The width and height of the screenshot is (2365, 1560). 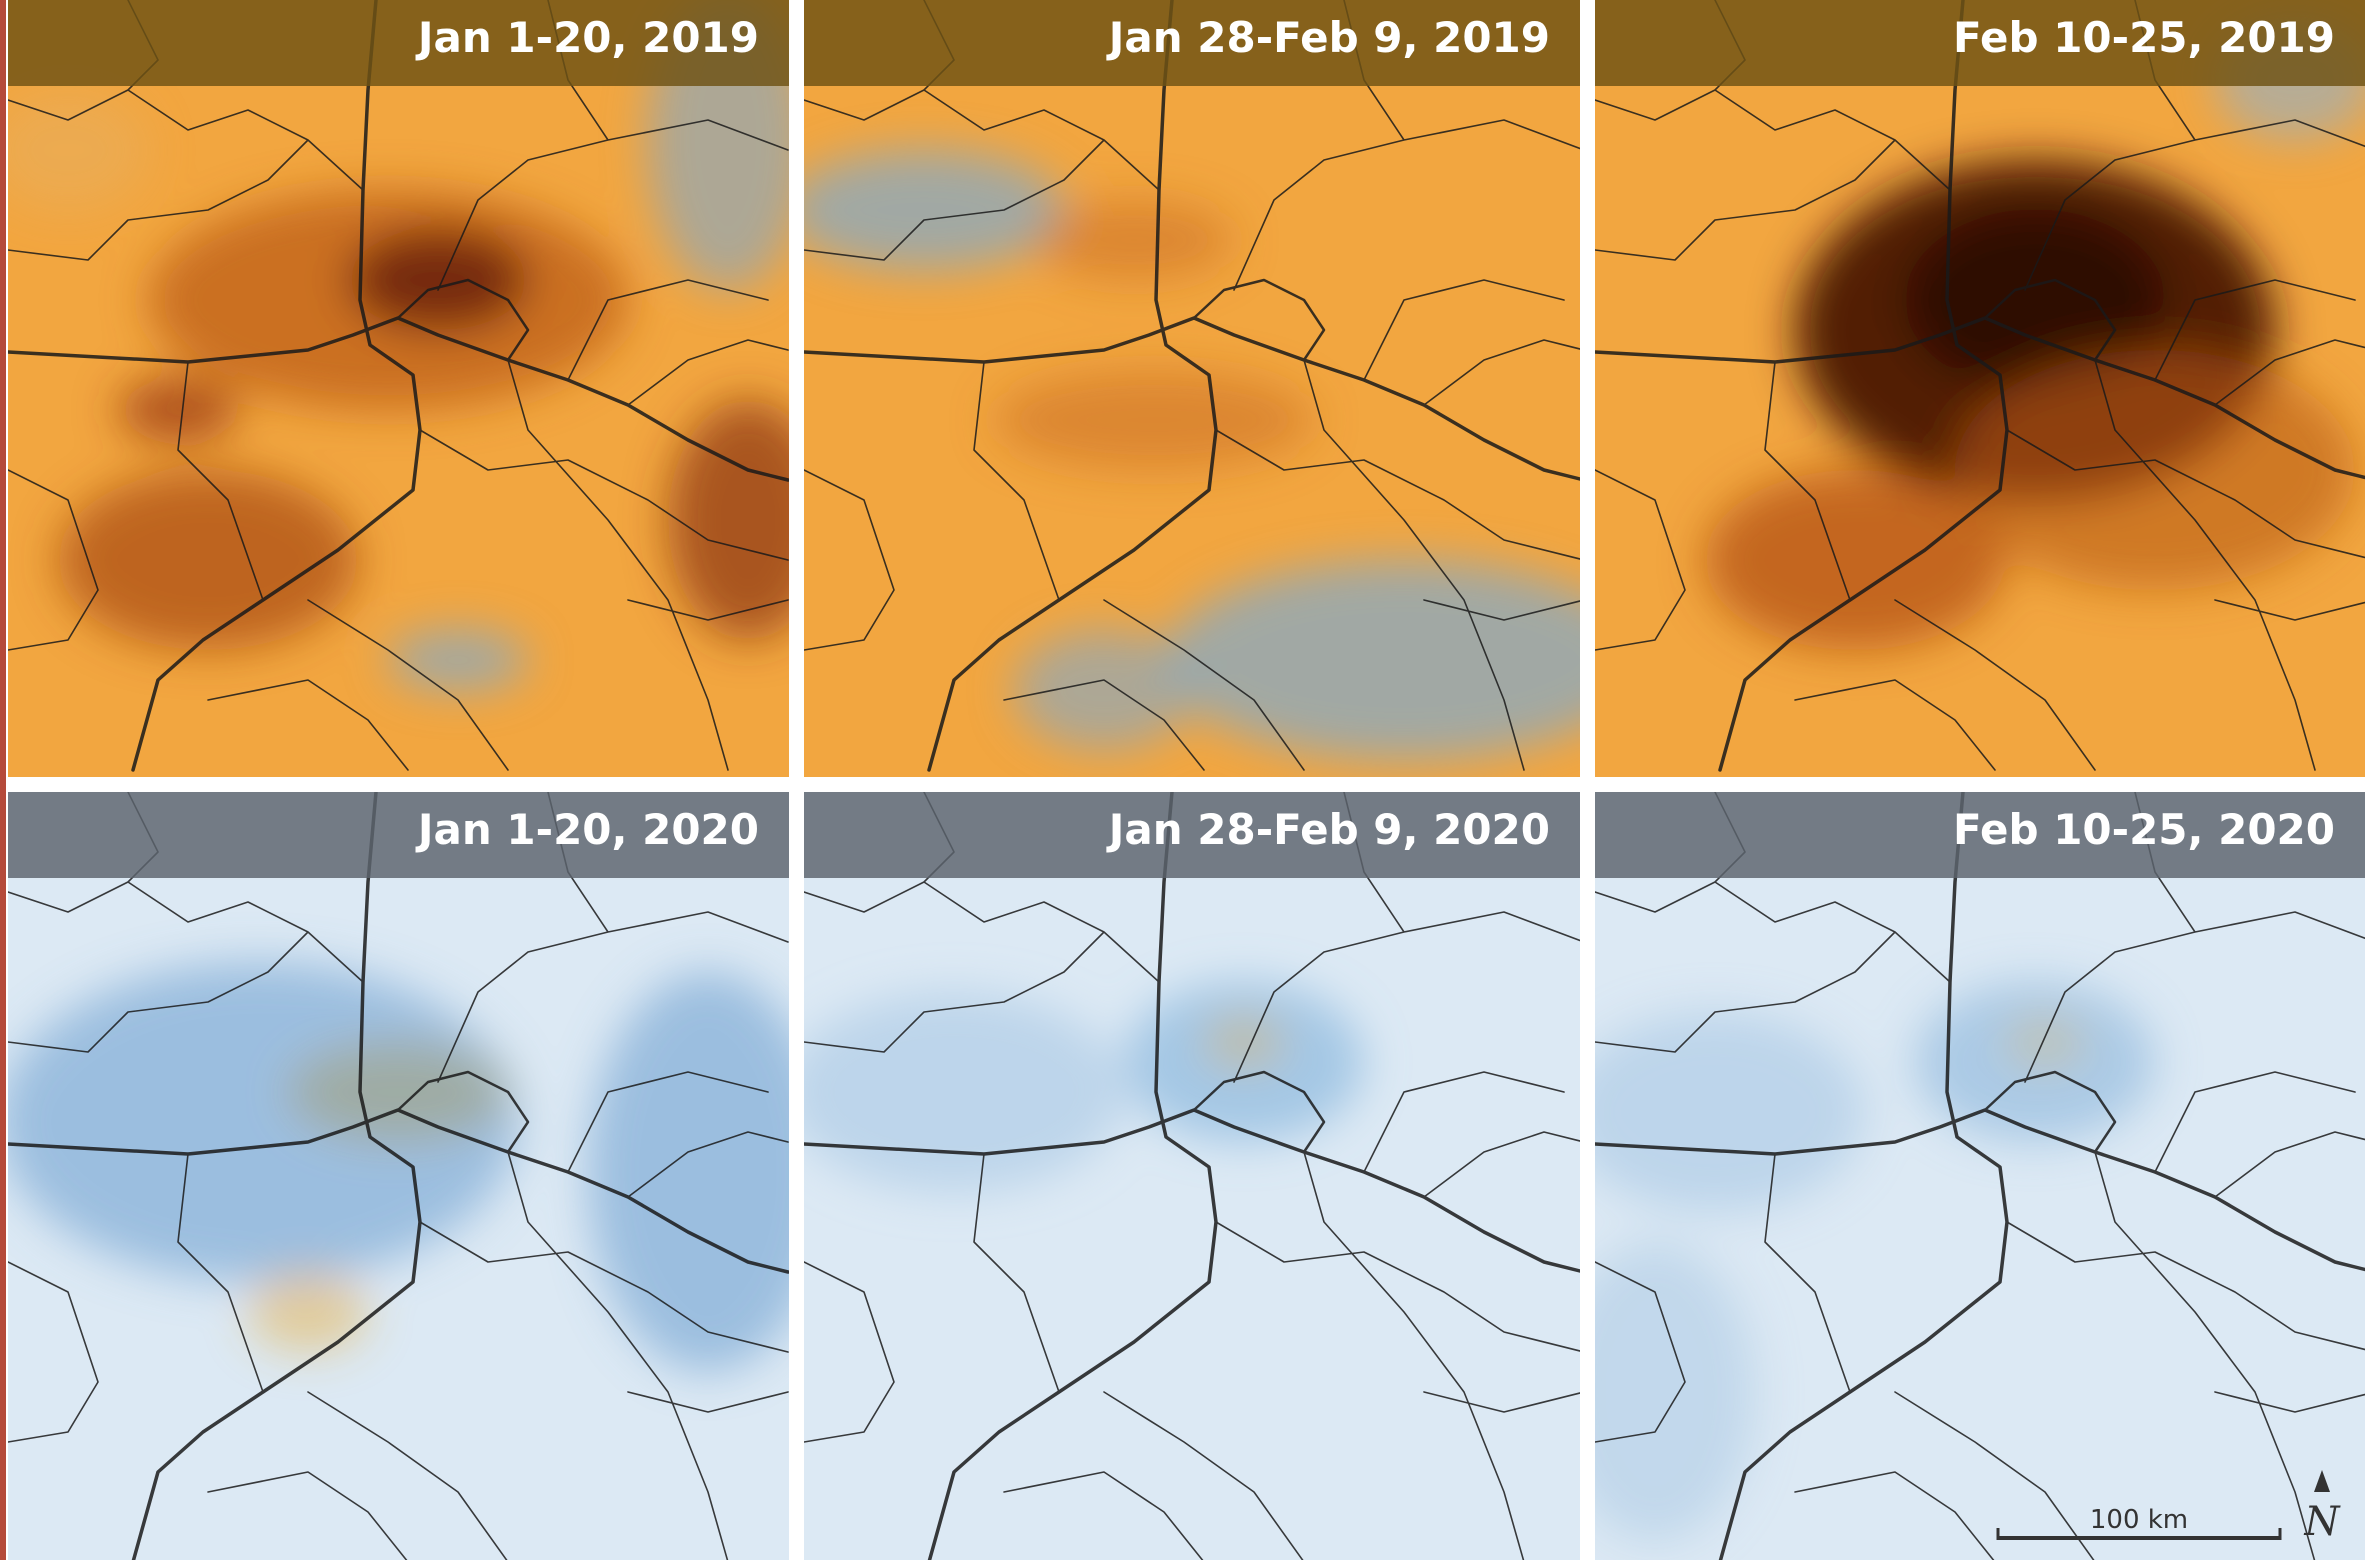 I want to click on scale-bar: 100 km N, so click(x=2169, y=1507).